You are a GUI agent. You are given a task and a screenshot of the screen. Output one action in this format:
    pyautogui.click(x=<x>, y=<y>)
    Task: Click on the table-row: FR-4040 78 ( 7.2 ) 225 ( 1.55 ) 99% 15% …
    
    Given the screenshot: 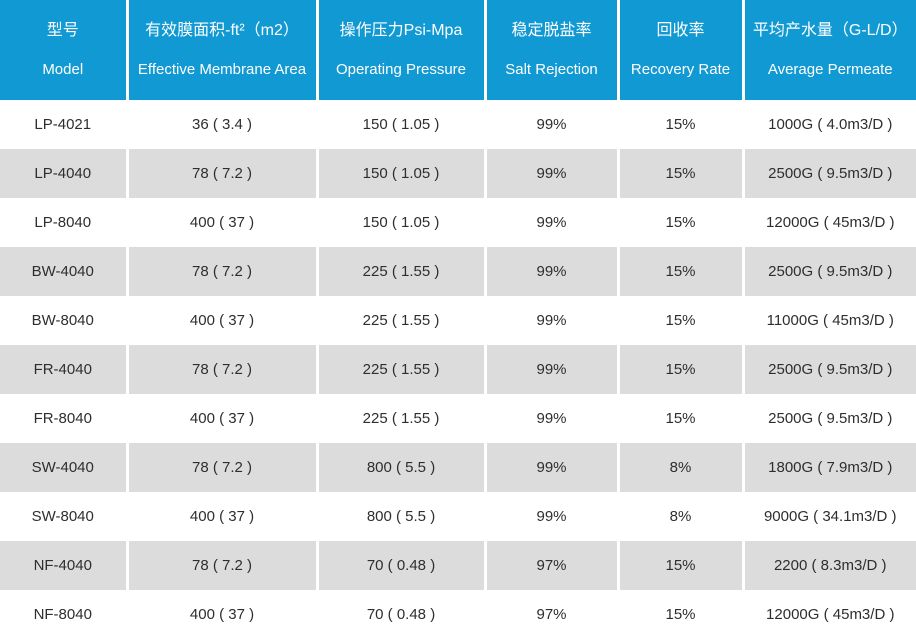 What is the action you would take?
    pyautogui.click(x=458, y=369)
    